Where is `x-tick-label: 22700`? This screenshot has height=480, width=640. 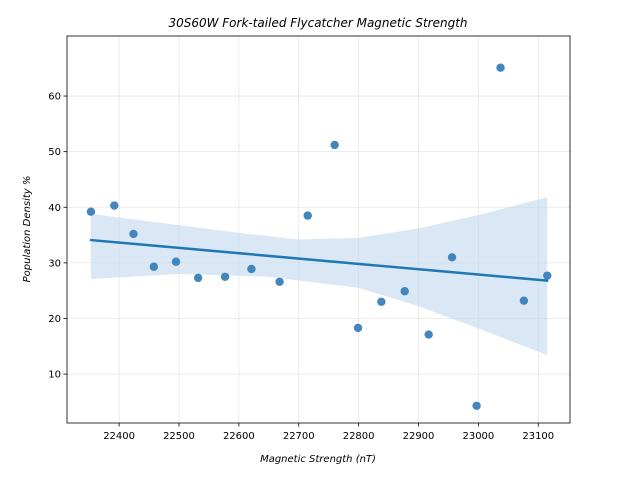
x-tick-label: 22700 is located at coordinates (299, 436).